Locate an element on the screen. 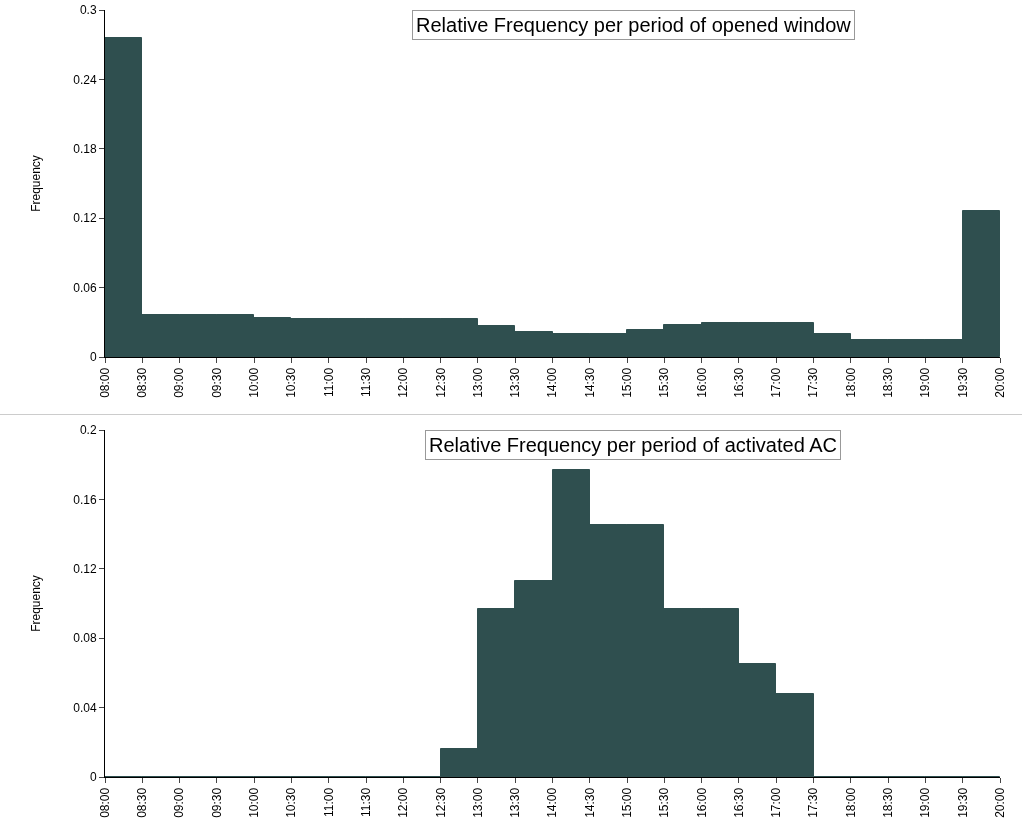 This screenshot has width=1022, height=832. y-tick-label: 0.06 is located at coordinates (85, 287).